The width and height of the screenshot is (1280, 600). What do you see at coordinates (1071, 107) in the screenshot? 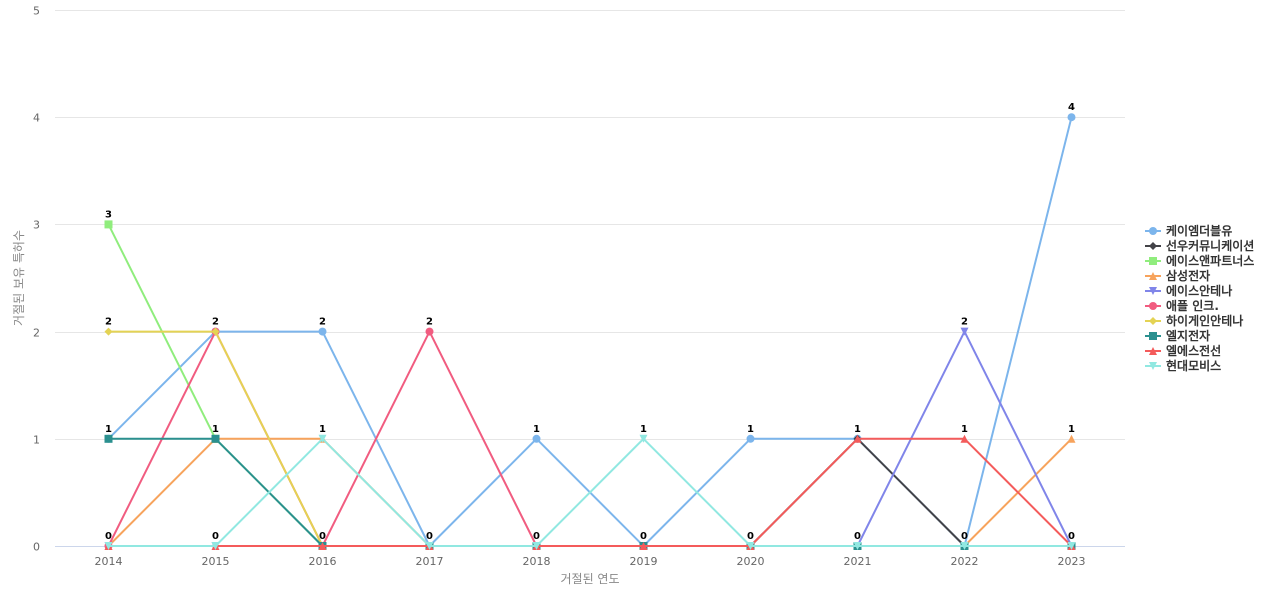
I see `data-label: 4` at bounding box center [1071, 107].